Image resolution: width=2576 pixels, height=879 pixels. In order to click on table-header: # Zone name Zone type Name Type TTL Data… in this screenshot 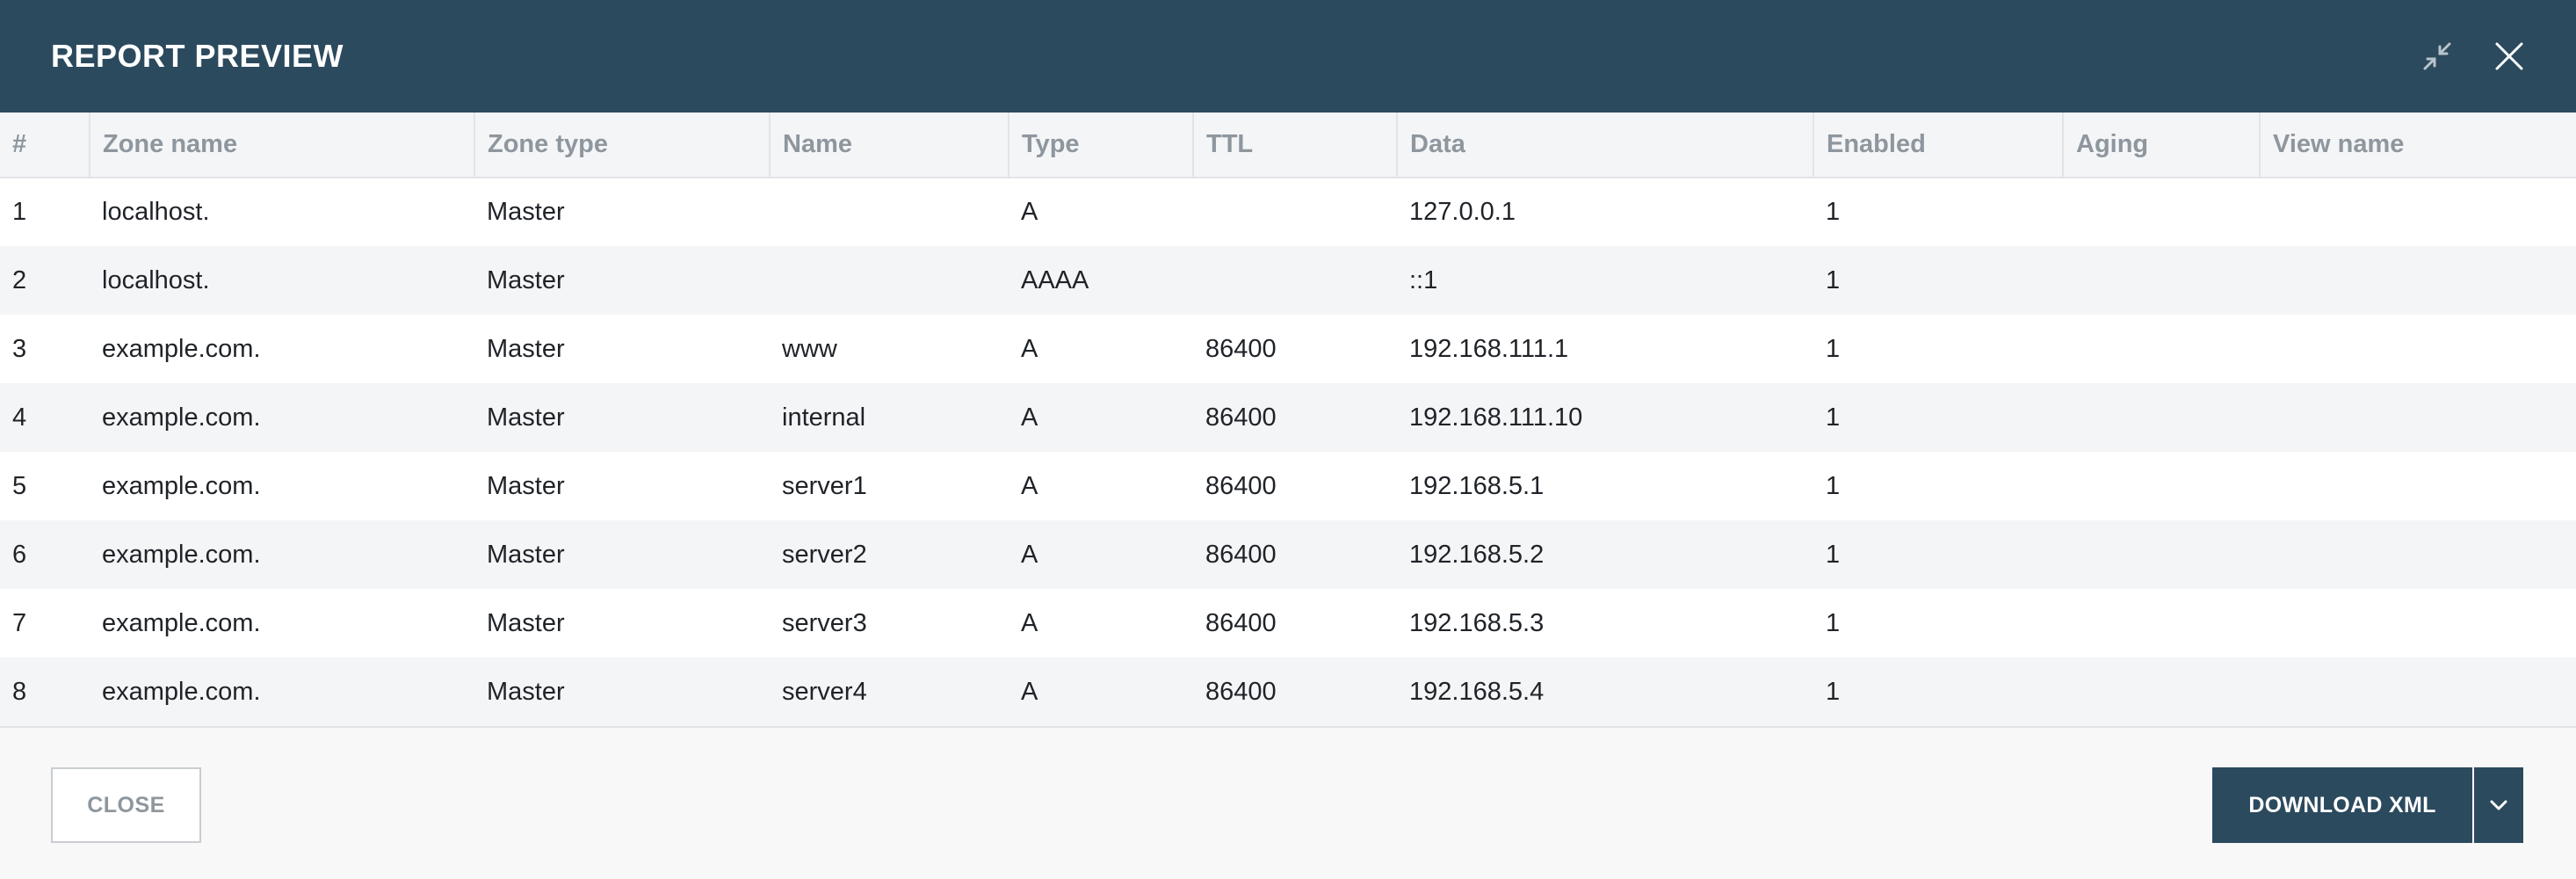, I will do `click(1288, 145)`.